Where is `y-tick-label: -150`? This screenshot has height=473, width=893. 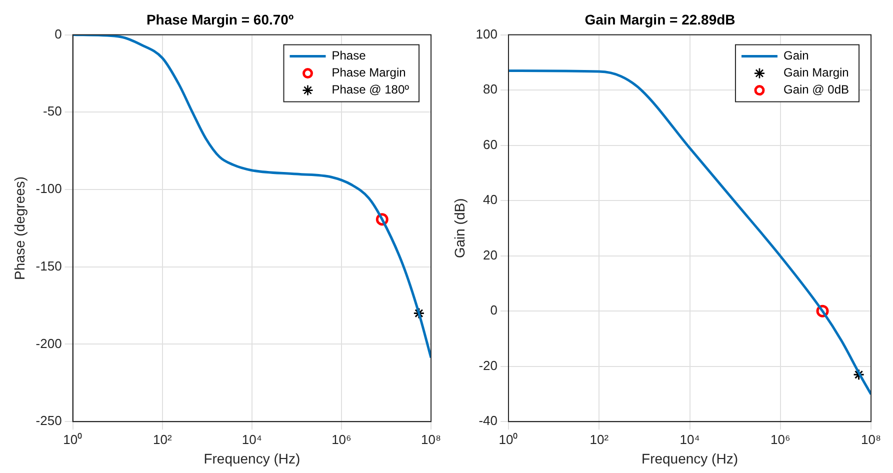 y-tick-label: -150 is located at coordinates (49, 266).